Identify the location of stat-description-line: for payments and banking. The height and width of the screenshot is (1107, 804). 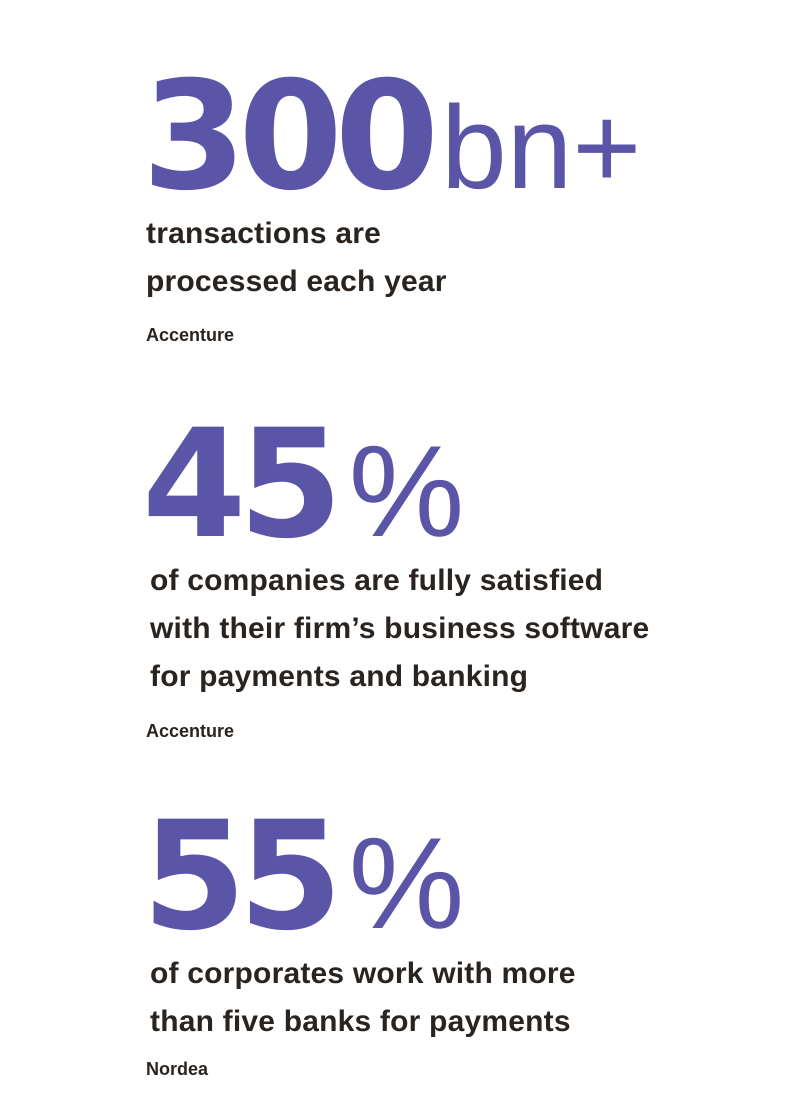
(339, 676).